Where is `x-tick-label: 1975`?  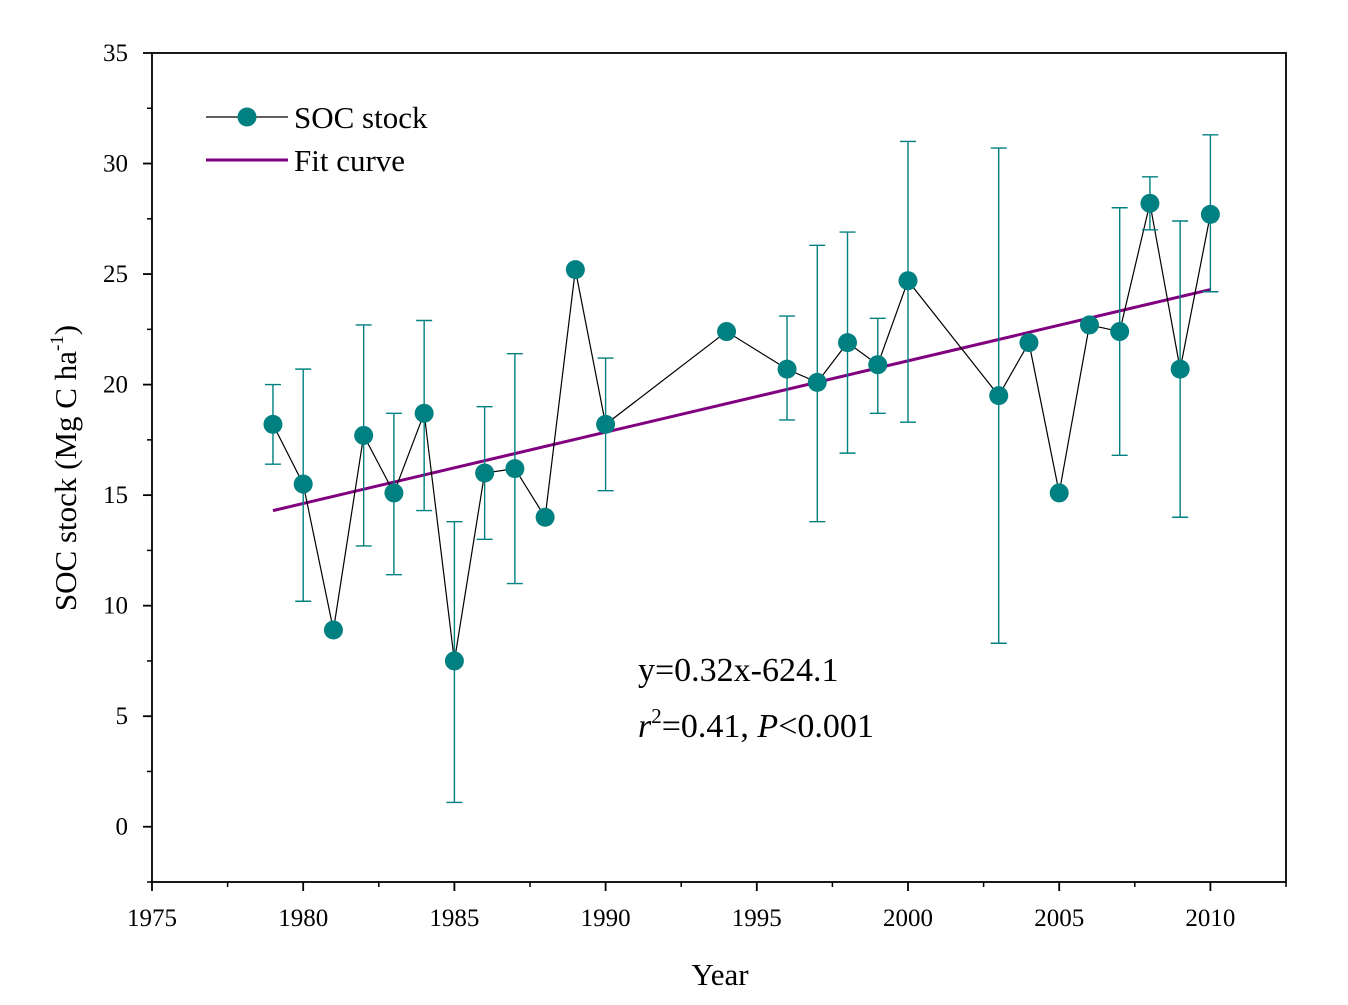 x-tick-label: 1975 is located at coordinates (152, 918).